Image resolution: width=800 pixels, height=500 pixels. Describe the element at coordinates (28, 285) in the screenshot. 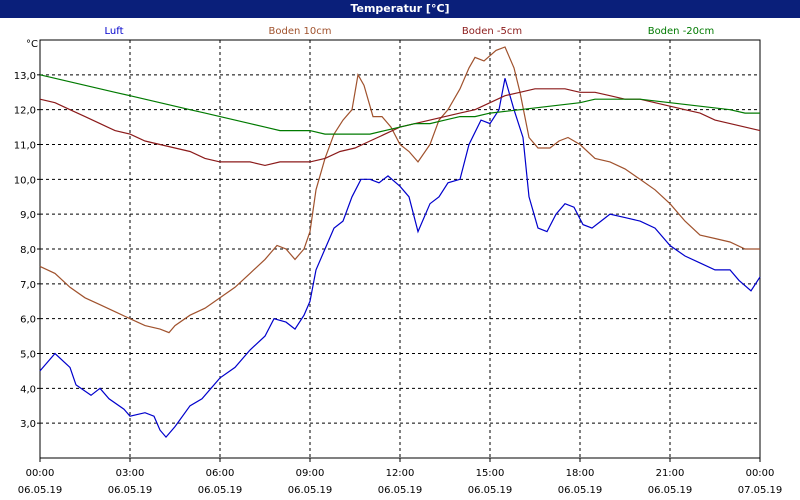

I see `y-tick-label: 7,0` at that location.